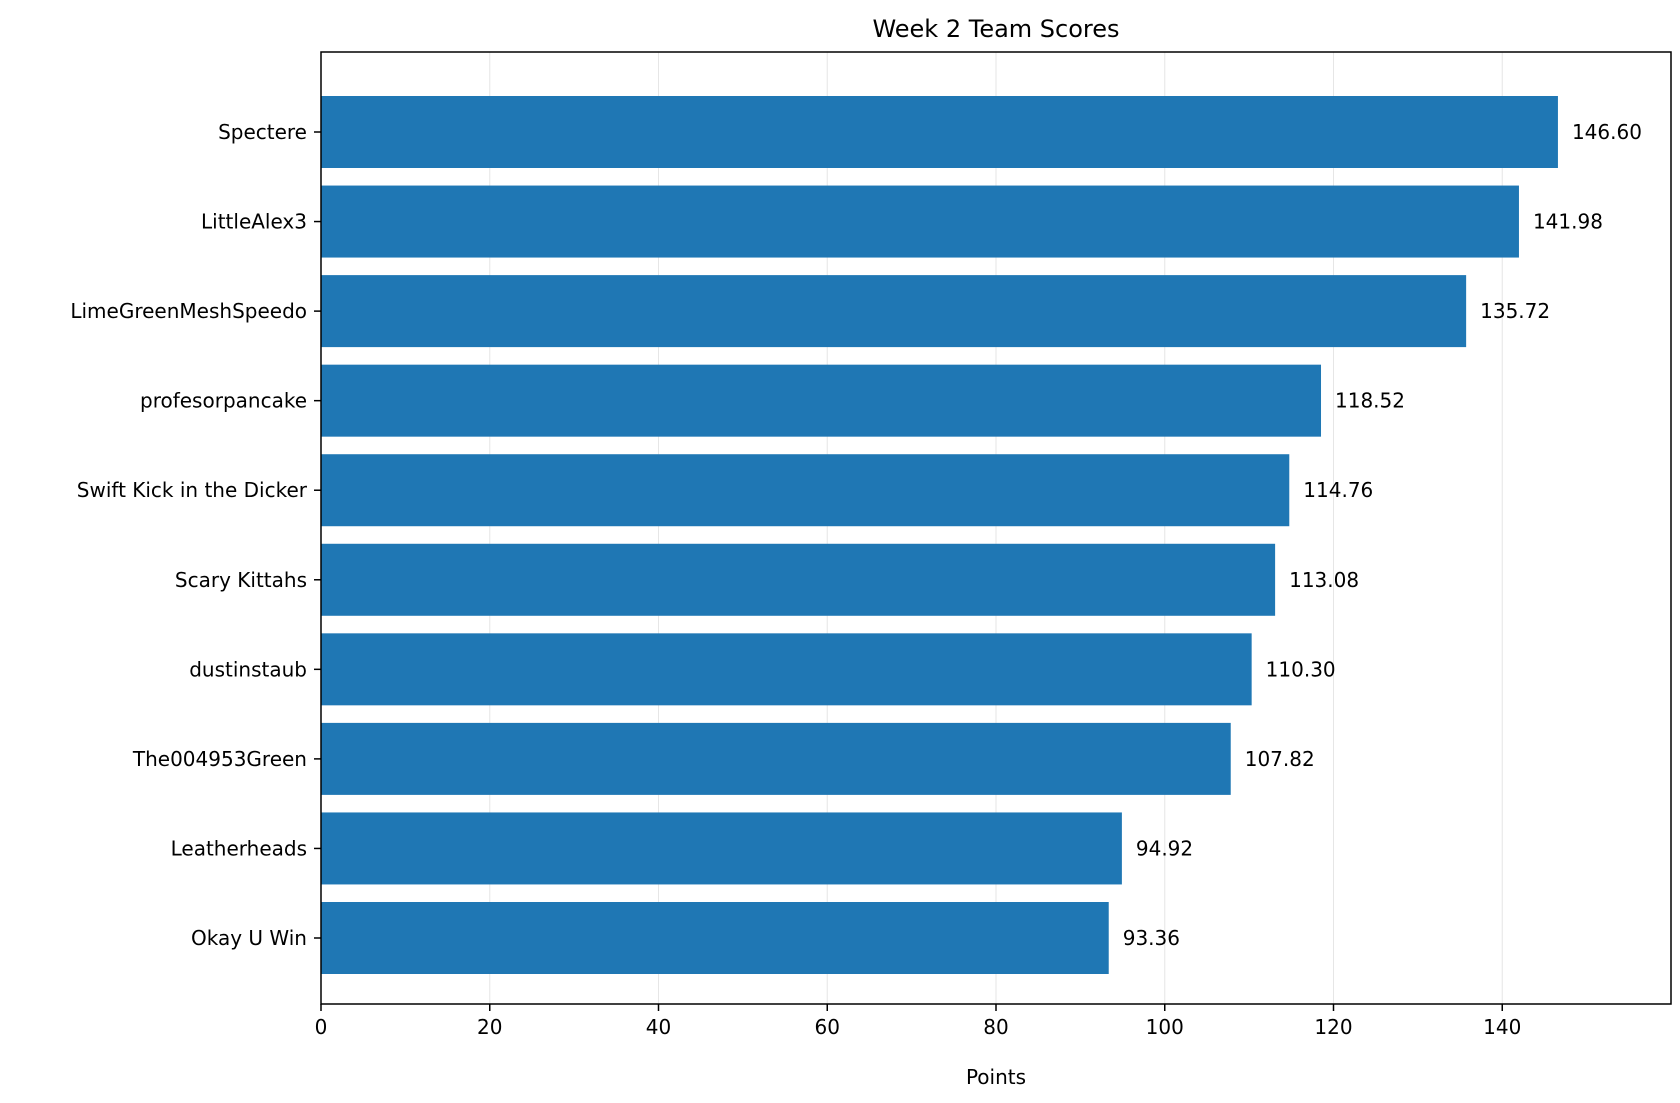  Describe the element at coordinates (827, 1027) in the screenshot. I see `x-tick-label: 60` at that location.